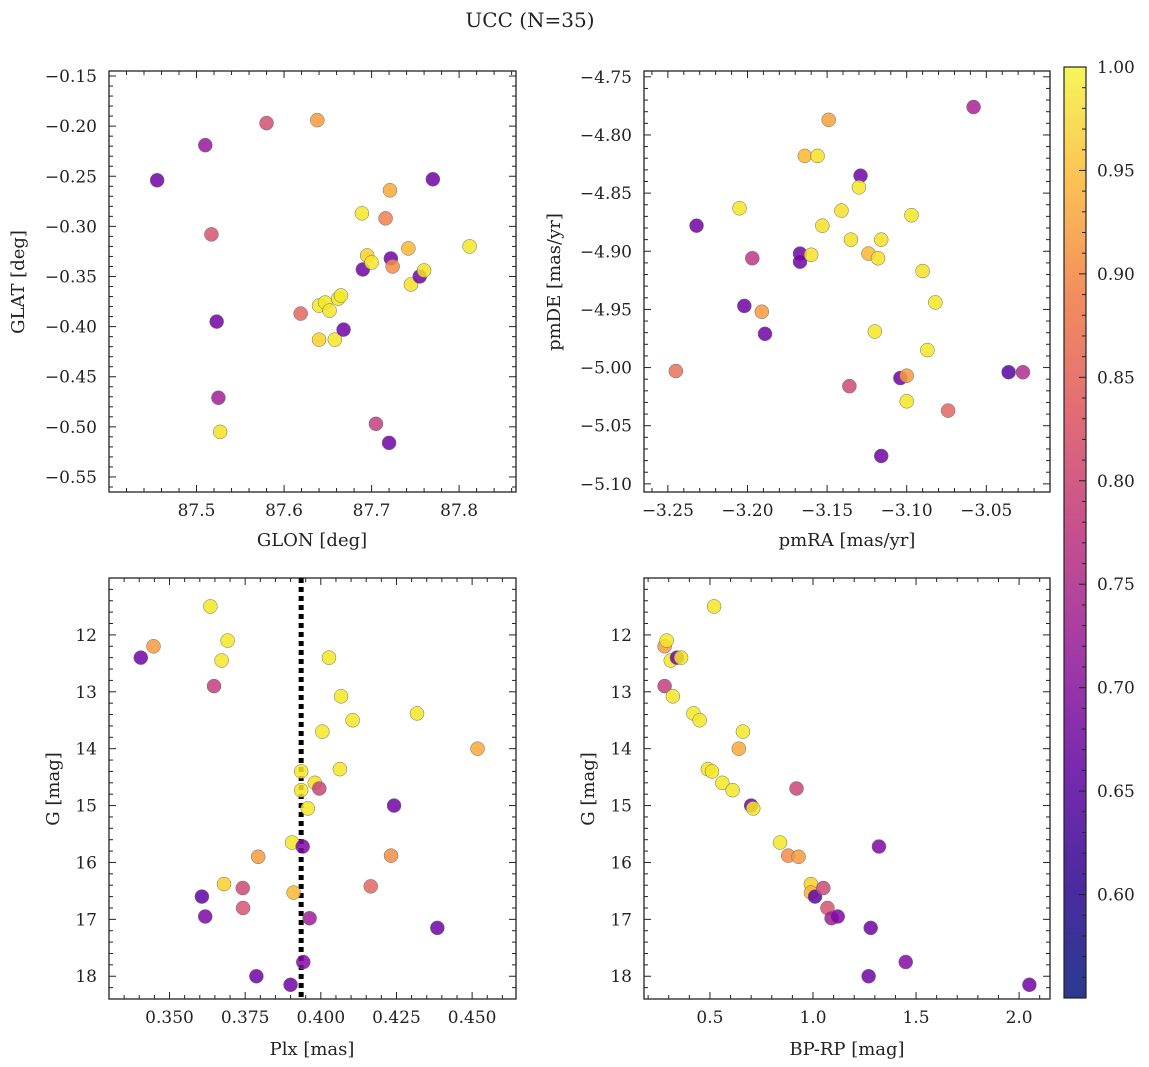 Image resolution: width=1149 pixels, height=1067 pixels. What do you see at coordinates (472, 1018) in the screenshot?
I see `x-tick-label: 0.450` at bounding box center [472, 1018].